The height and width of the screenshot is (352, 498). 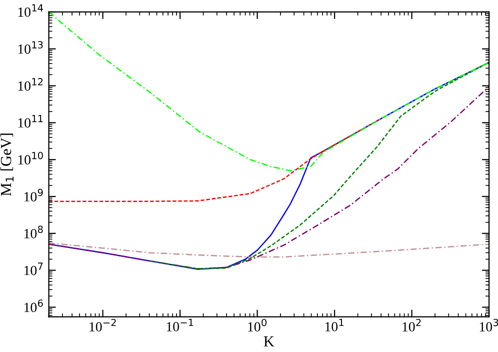 What do you see at coordinates (180, 325) in the screenshot?
I see `x-tick-label: 10$^{−1}$` at bounding box center [180, 325].